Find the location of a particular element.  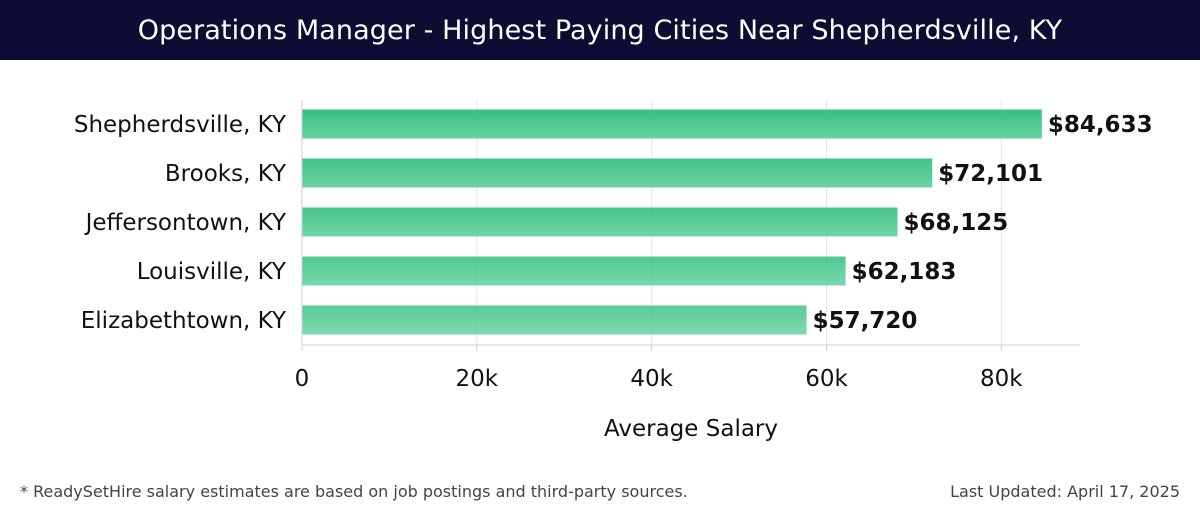

value-label: $57,720 is located at coordinates (865, 321).